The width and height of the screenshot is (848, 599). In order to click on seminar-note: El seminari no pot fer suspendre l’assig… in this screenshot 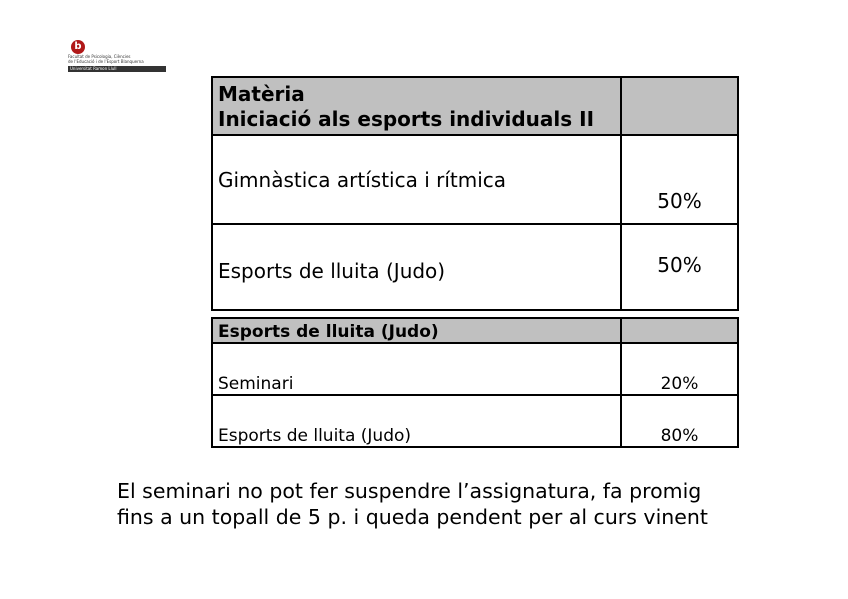, I will do `click(412, 504)`.